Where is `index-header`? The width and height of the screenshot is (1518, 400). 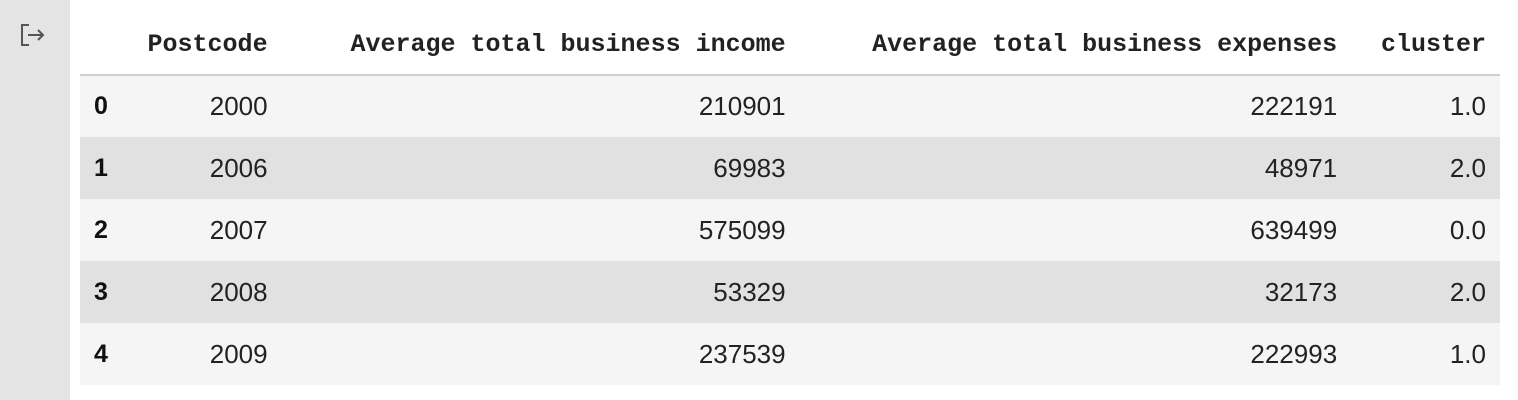
index-header is located at coordinates (98, 45).